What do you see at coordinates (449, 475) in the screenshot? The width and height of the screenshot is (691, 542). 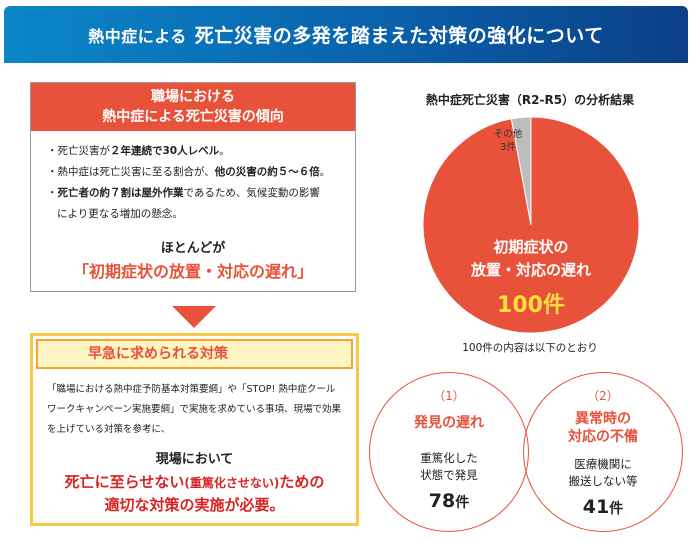 I see `item-desc-line: 状態で発見` at bounding box center [449, 475].